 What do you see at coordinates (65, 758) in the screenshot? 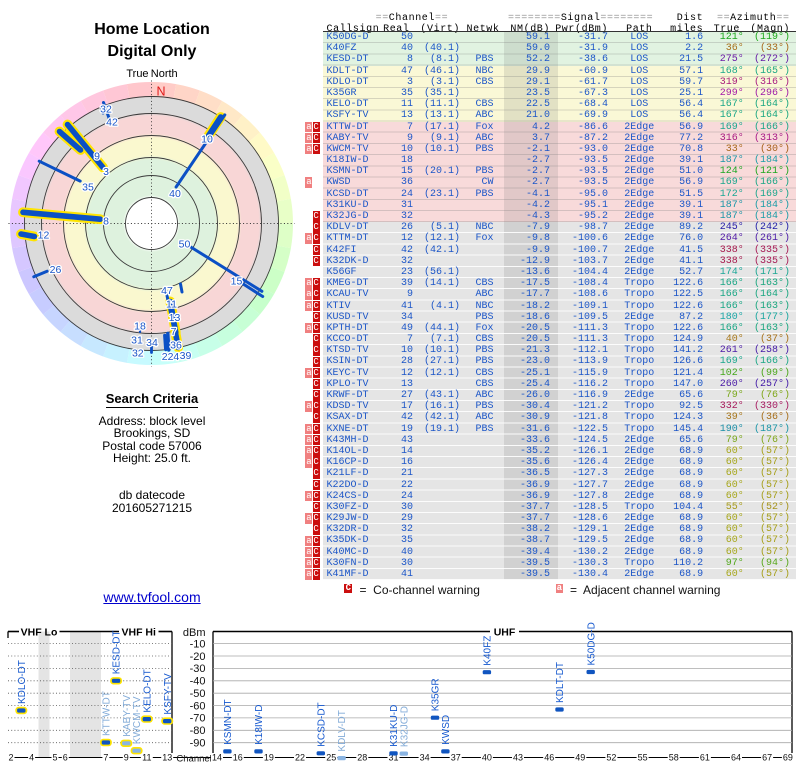
I see `svg-text: 6` at bounding box center [65, 758].